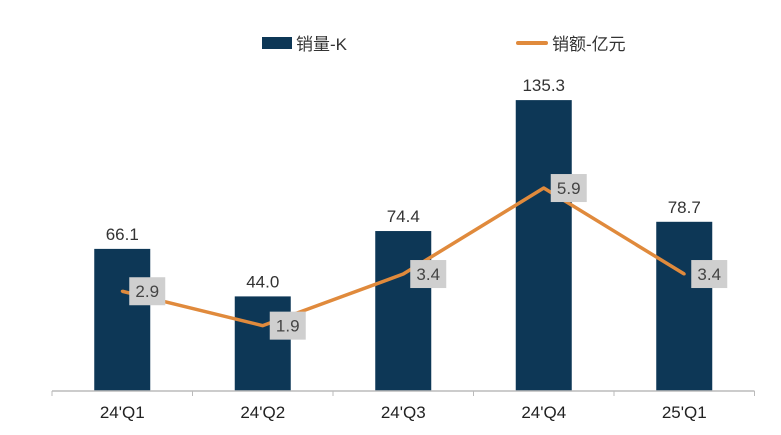 This screenshot has width=781, height=435. I want to click on legend-swatch-line, so click(532, 42).